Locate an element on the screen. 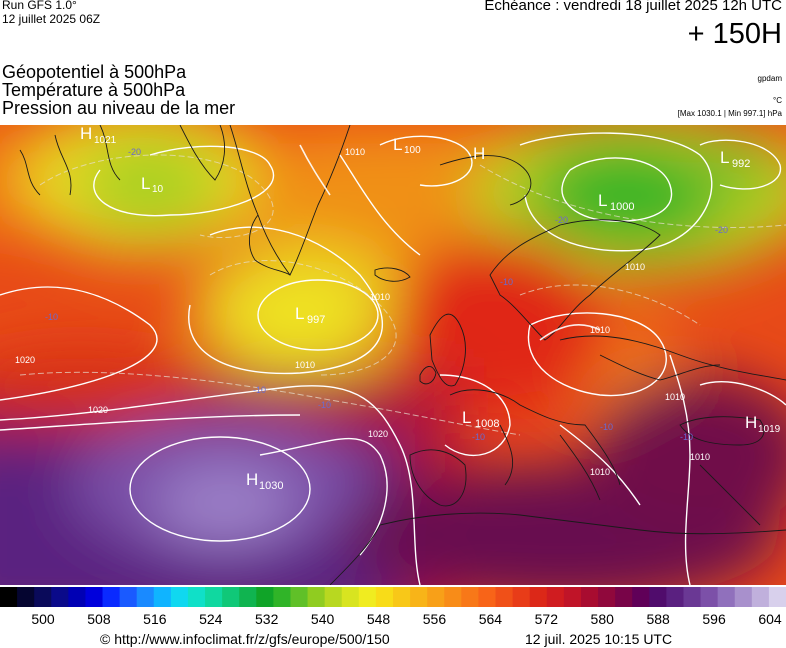 This screenshot has height=648, width=786. layer-title-temperature: Température à 500hPa is located at coordinates (94, 90).